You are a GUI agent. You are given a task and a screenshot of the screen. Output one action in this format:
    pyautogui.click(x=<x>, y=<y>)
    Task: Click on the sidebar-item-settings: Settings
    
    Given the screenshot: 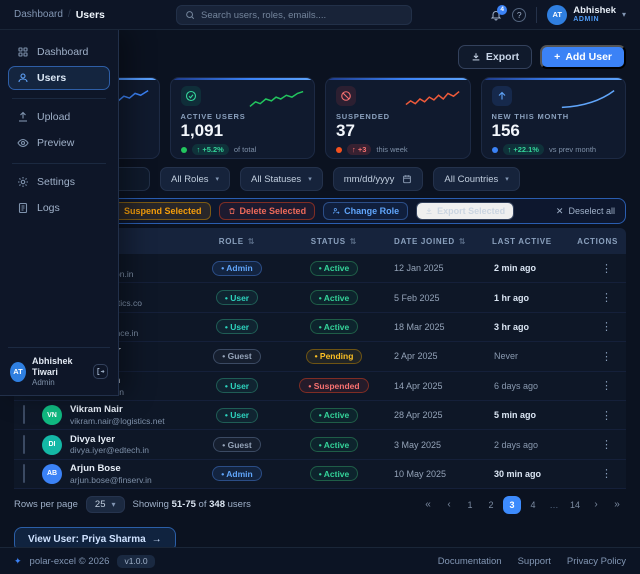 What is the action you would take?
    pyautogui.click(x=59, y=182)
    